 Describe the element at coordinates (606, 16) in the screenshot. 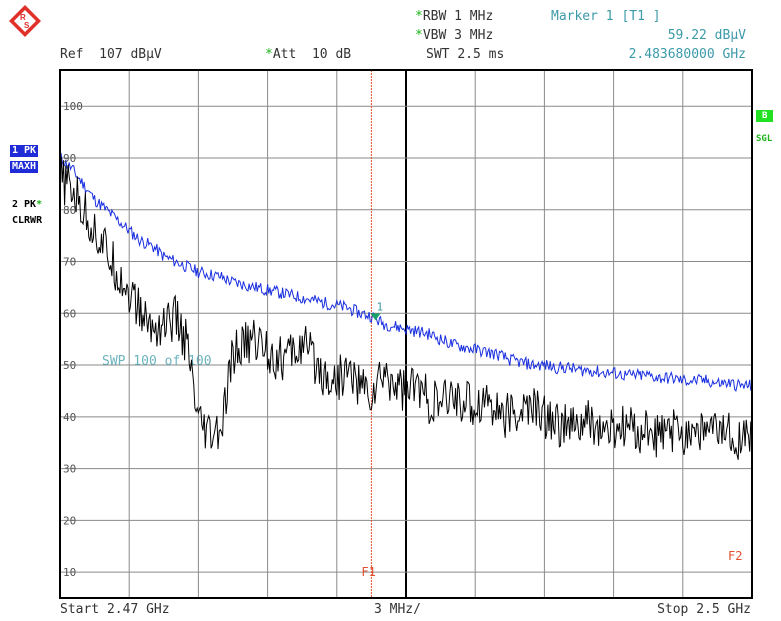

I see `marker-title: Marker 1 [T1 ]` at that location.